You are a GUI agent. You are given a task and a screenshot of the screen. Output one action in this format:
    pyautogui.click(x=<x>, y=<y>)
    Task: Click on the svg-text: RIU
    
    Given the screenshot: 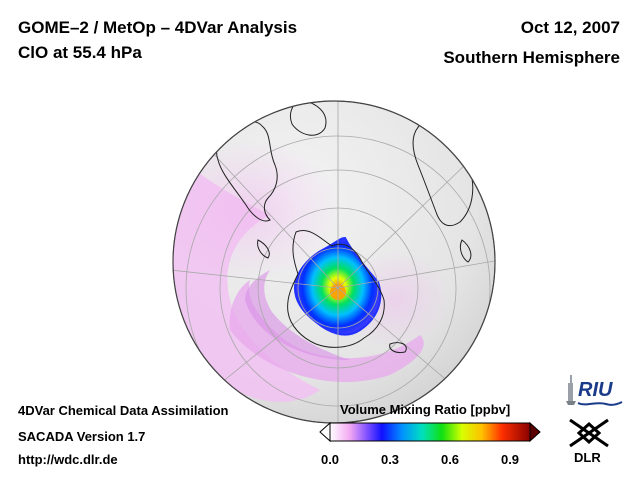 What is the action you would take?
    pyautogui.click(x=595, y=390)
    